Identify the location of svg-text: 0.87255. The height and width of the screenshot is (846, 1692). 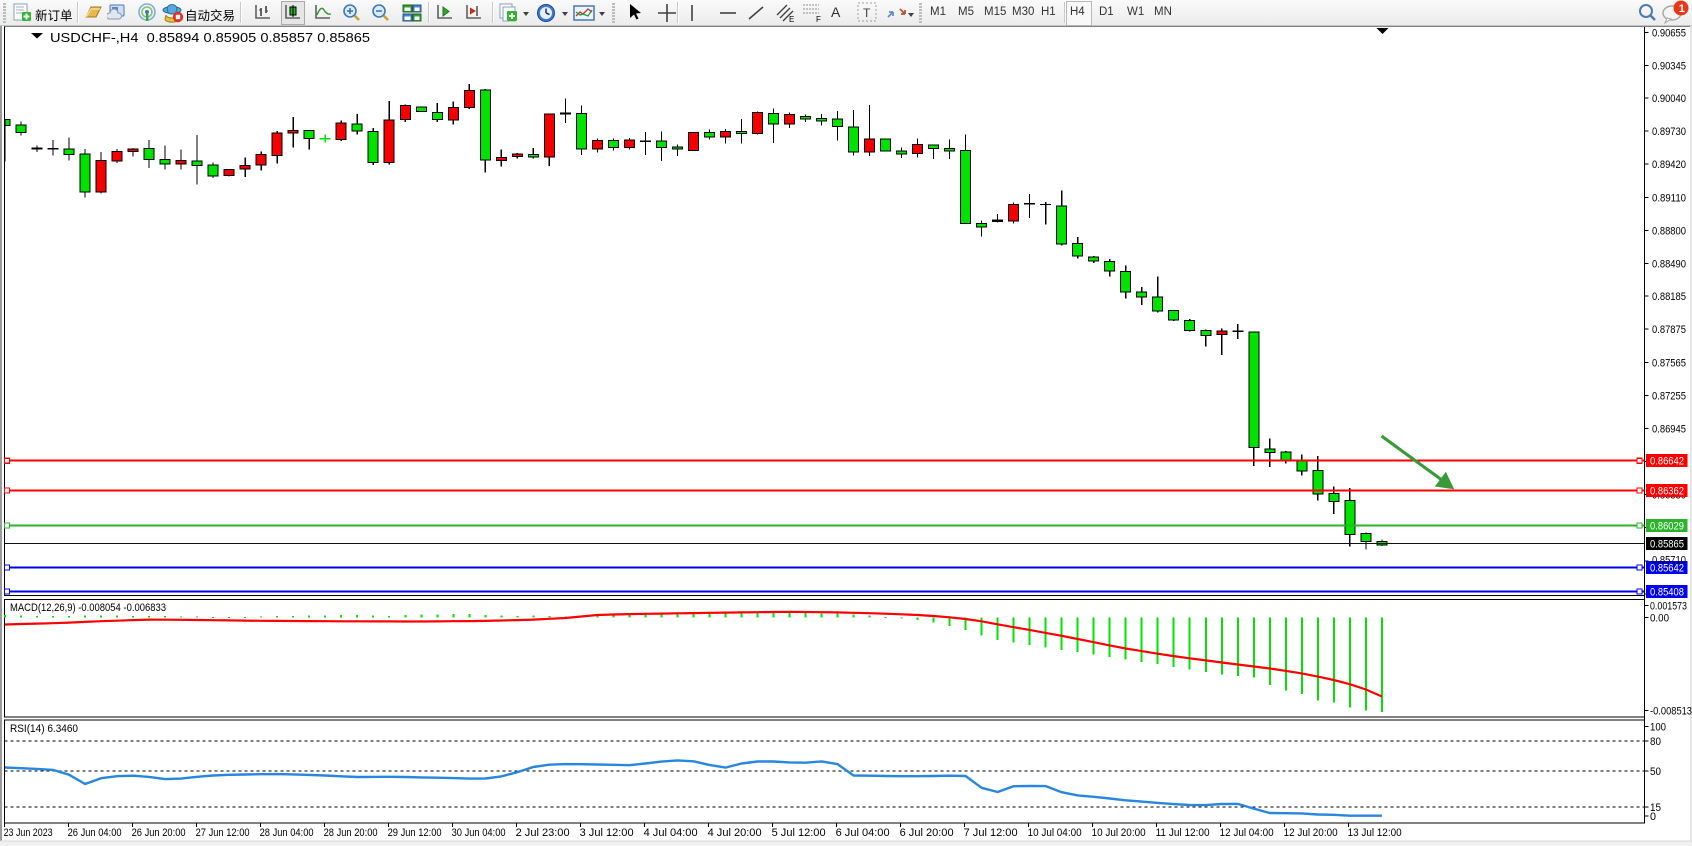
(1669, 396).